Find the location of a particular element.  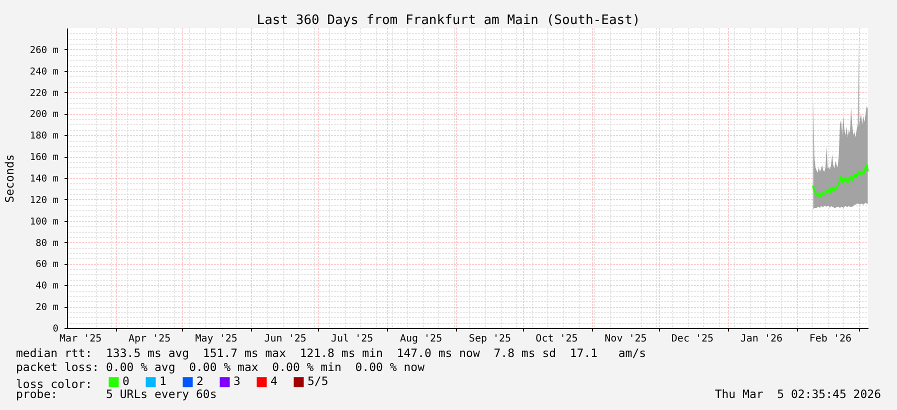

legend-label: 2 is located at coordinates (200, 381).